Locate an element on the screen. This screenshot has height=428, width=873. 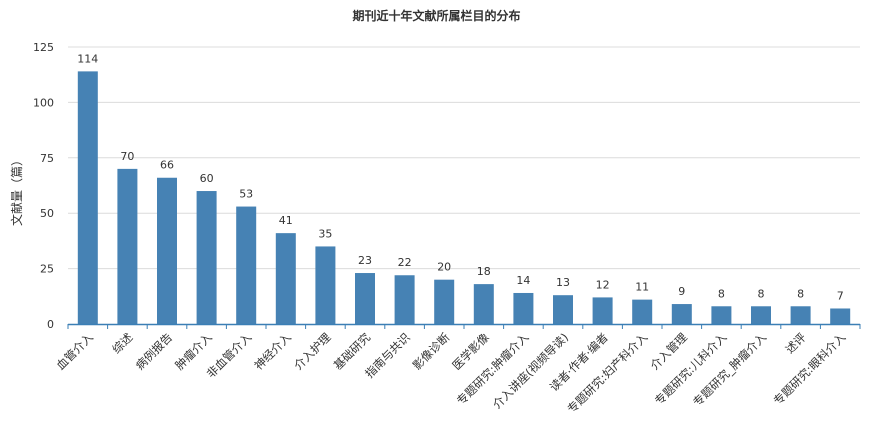
data-label: 18 is located at coordinates (484, 271).